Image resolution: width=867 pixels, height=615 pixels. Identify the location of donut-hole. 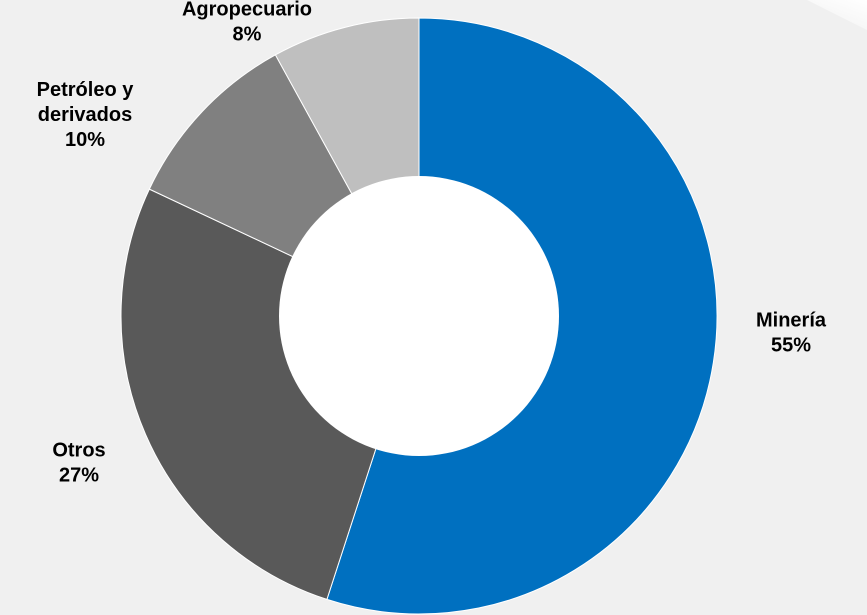
(419, 316).